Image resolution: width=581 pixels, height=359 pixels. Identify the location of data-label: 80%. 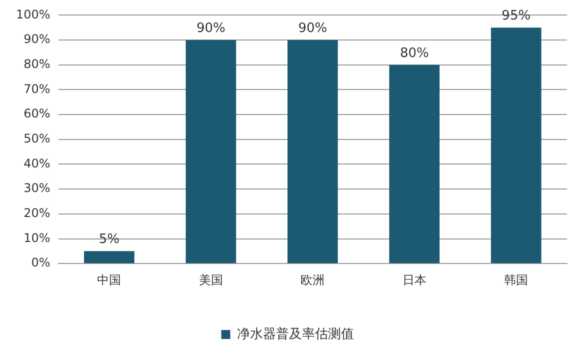
(414, 53).